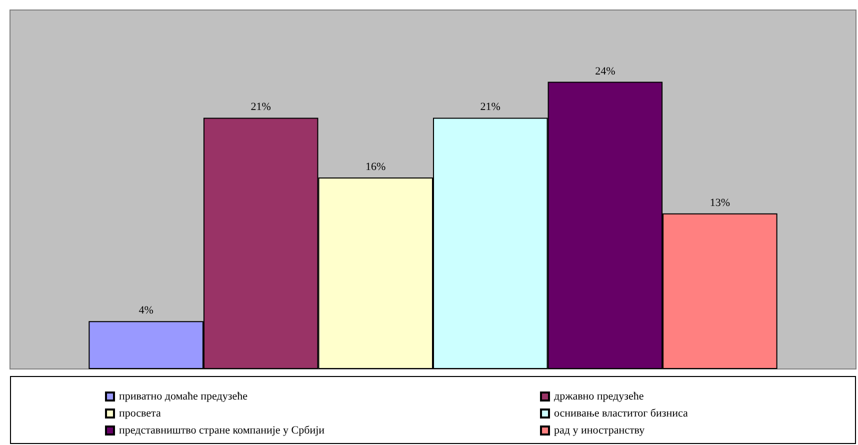 This screenshot has height=445, width=858. What do you see at coordinates (605, 71) in the screenshot?
I see `data-label: 24%` at bounding box center [605, 71].